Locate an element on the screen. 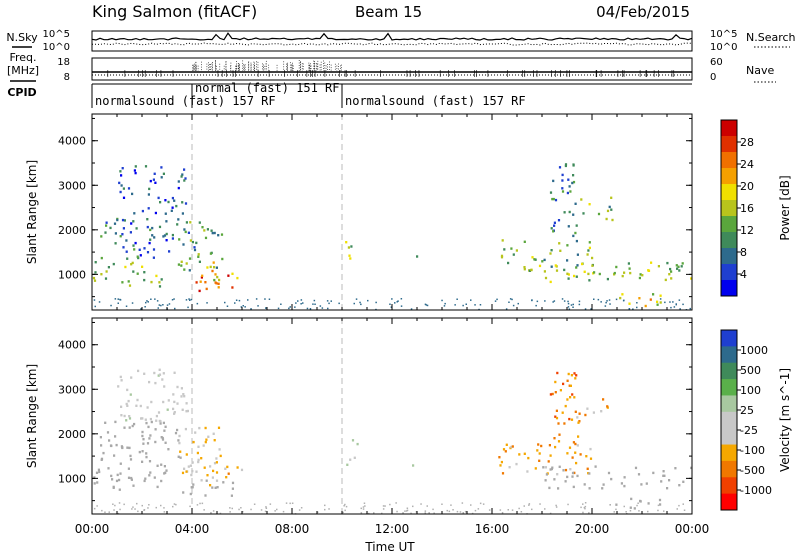  noise-left-tick-top: 10^5 is located at coordinates (56, 34).